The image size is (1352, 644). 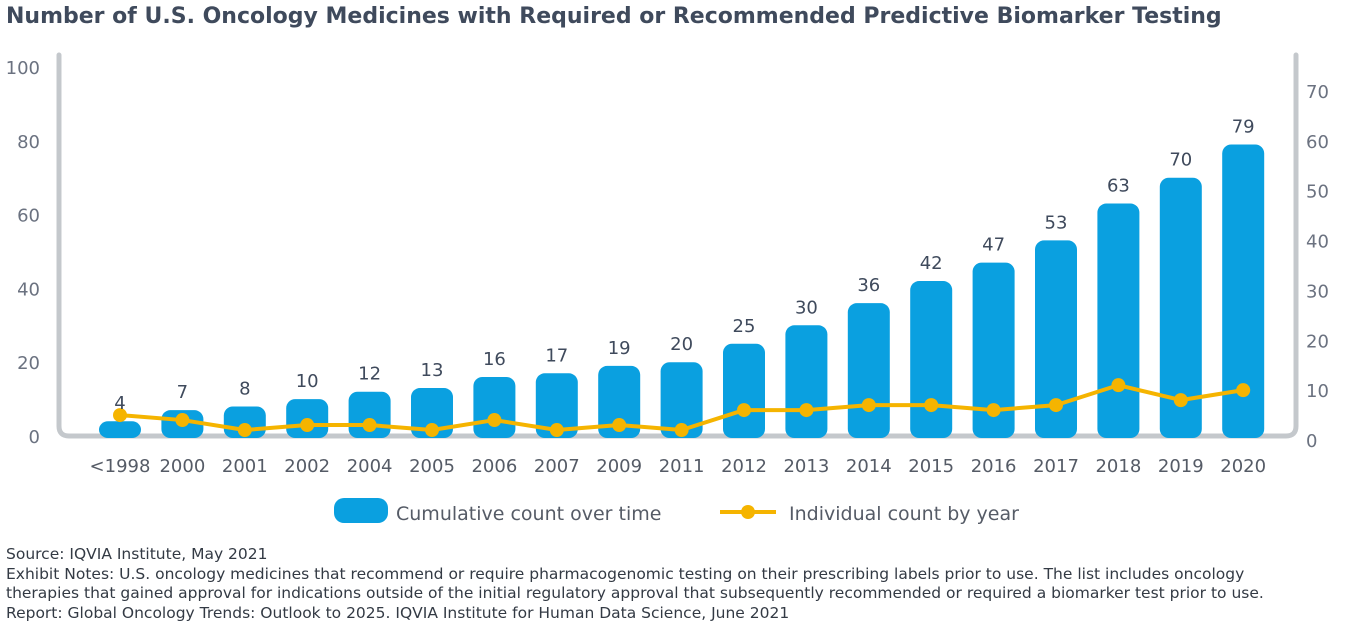 I want to click on x-tick-label: 2019, so click(x=1181, y=466).